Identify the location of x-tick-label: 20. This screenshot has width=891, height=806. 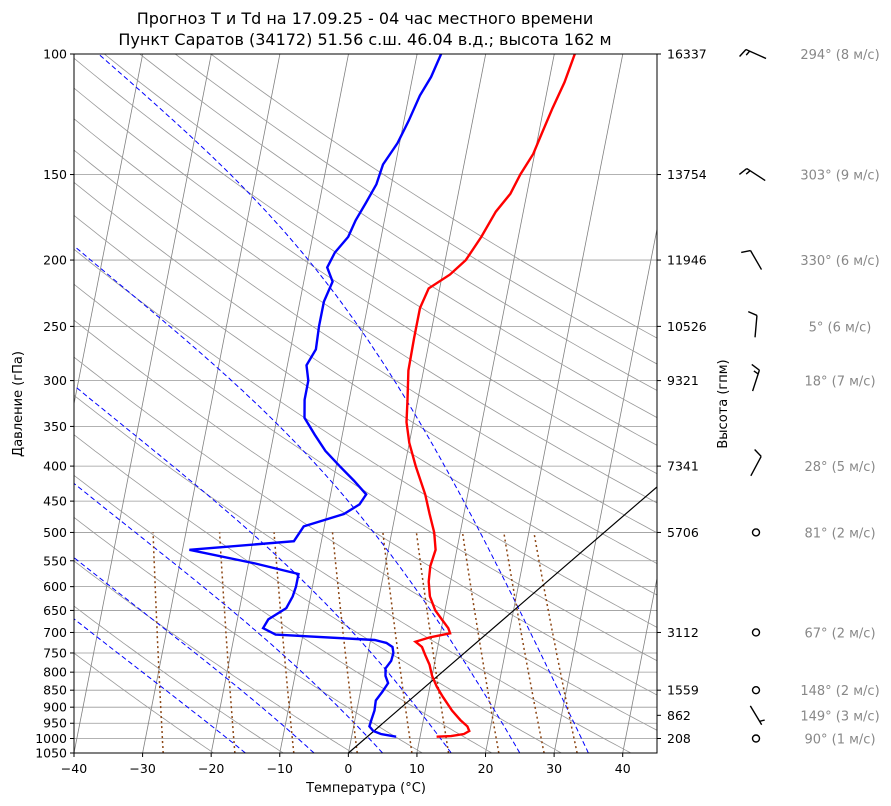
(486, 768).